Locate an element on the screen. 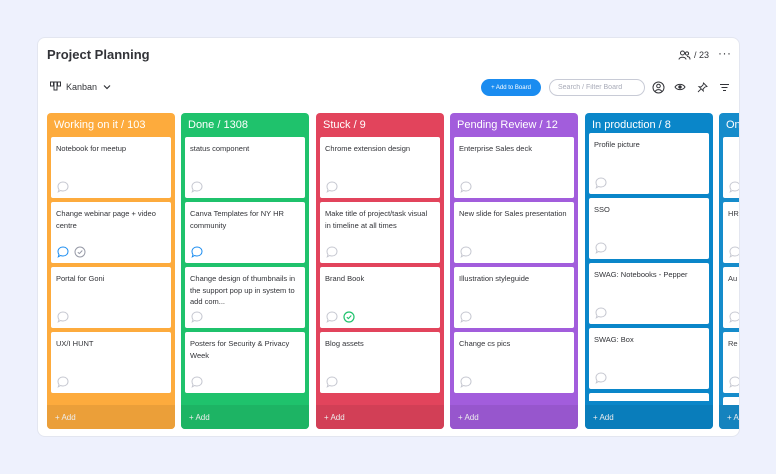  kanban-card: SWAG: Box is located at coordinates (649, 358).